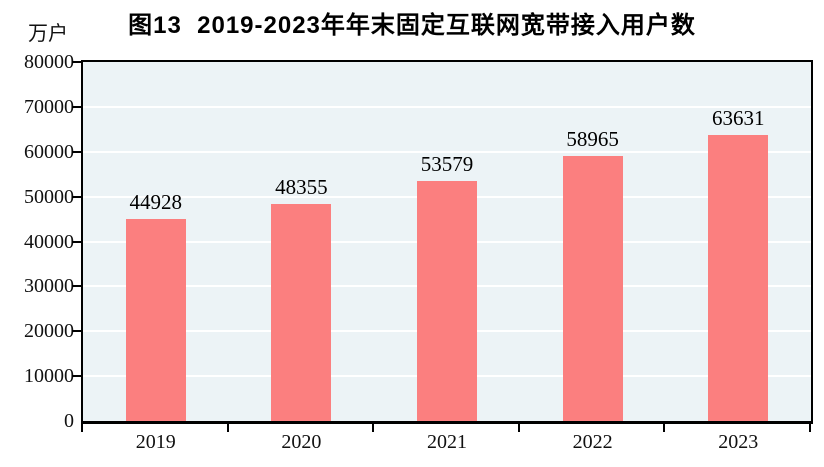 The width and height of the screenshot is (824, 467). What do you see at coordinates (156, 202) in the screenshot?
I see `bar-value-label: 44928` at bounding box center [156, 202].